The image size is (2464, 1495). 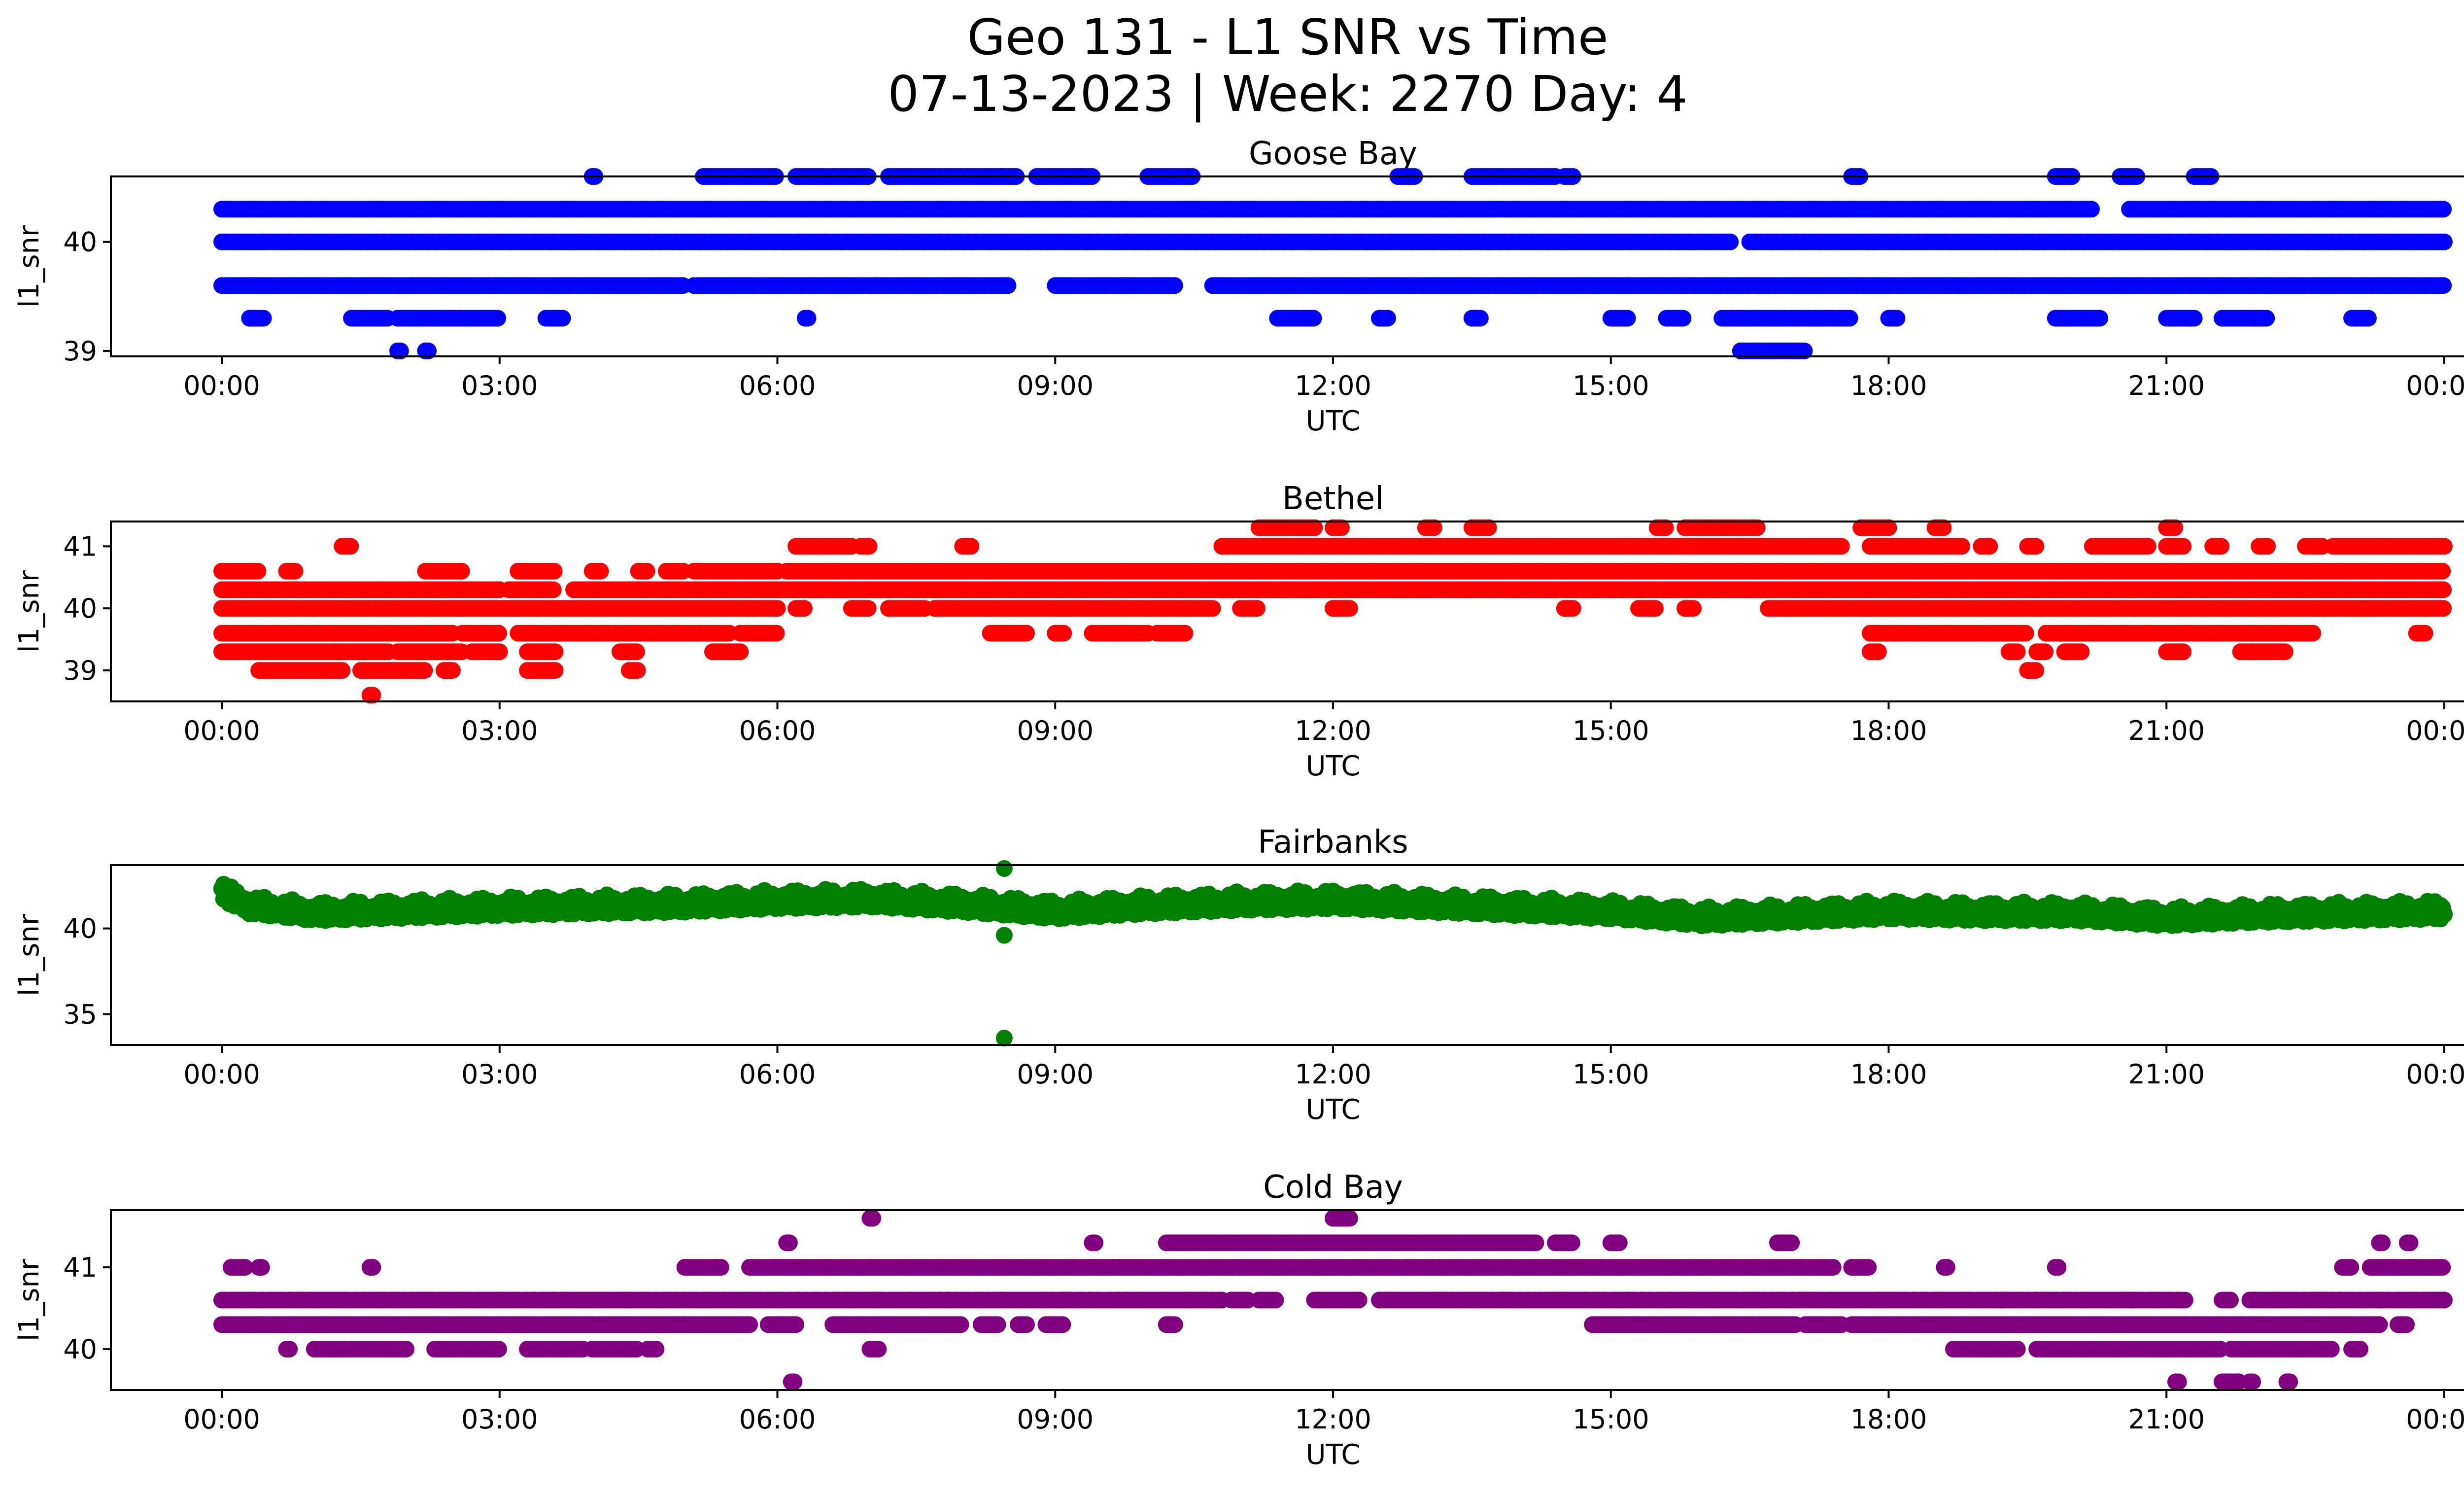 I want to click on x-tick-label: 18:00, so click(x=1888, y=385).